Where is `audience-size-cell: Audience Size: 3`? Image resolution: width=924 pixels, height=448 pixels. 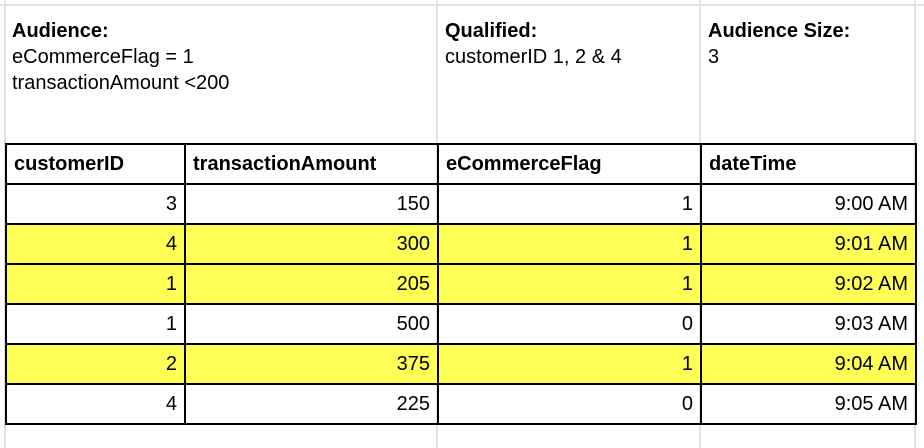 audience-size-cell: Audience Size: 3 is located at coordinates (779, 44).